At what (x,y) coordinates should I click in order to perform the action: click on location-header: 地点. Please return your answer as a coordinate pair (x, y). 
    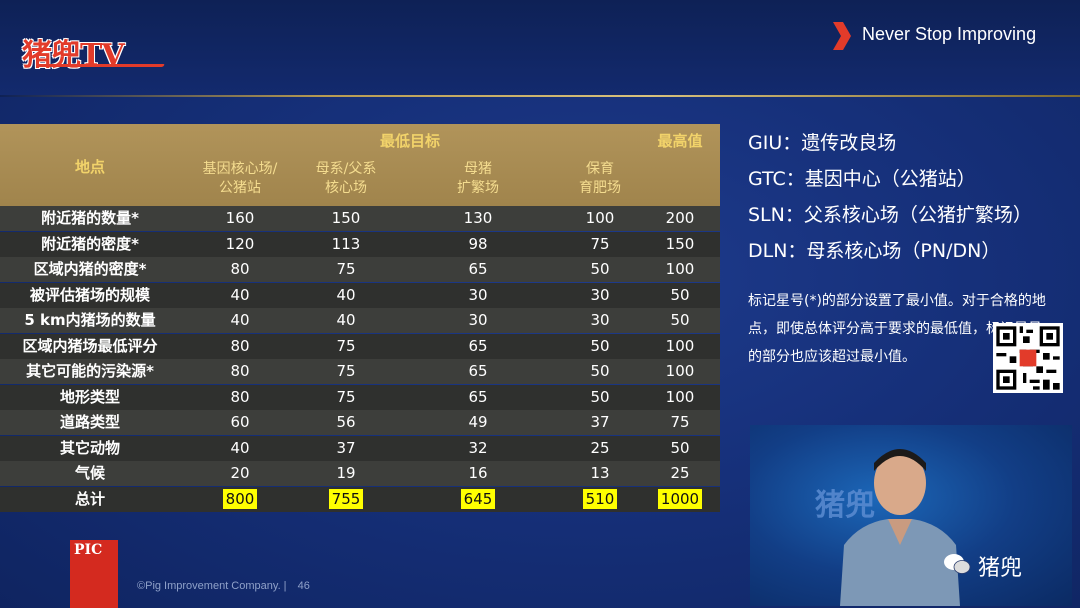
    Looking at the image, I should click on (89, 167).